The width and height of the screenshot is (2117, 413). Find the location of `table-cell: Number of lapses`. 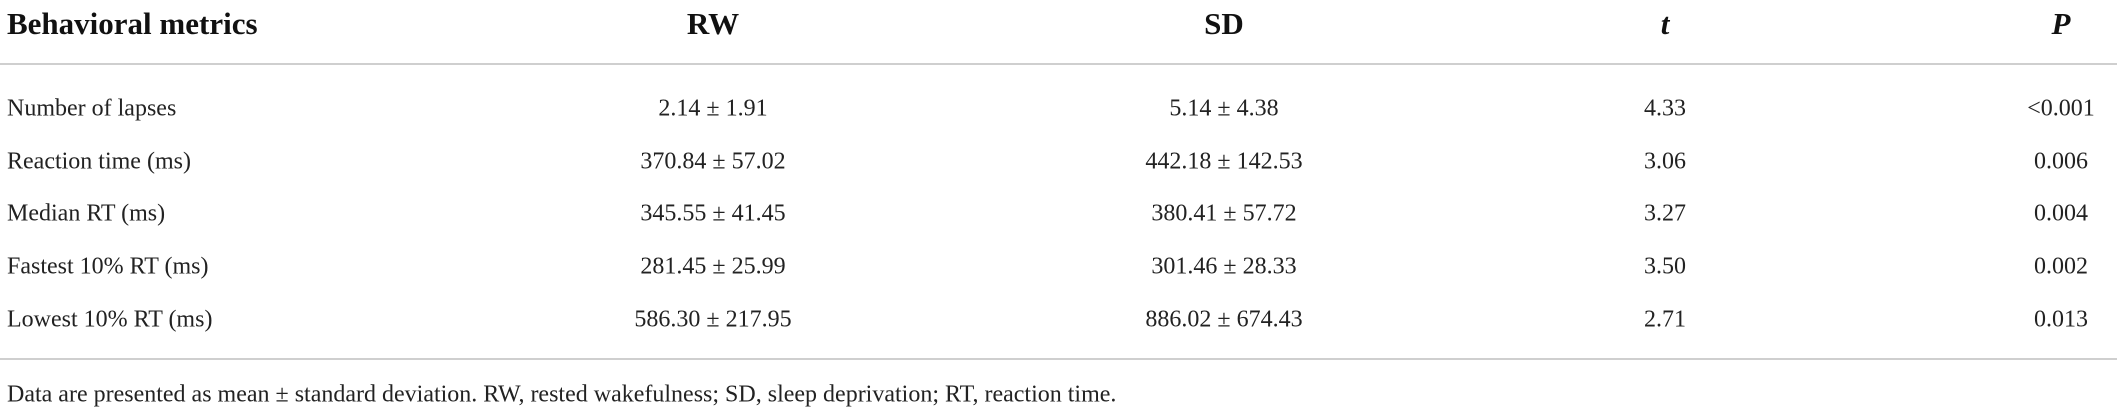

table-cell: Number of lapses is located at coordinates (92, 108).